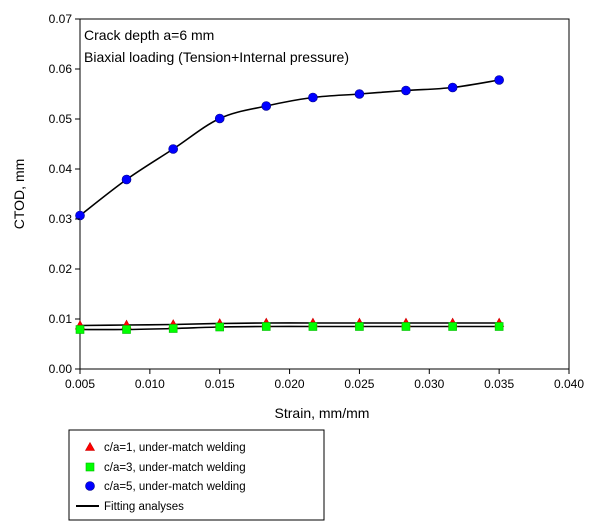 The width and height of the screenshot is (596, 522). I want to click on legend-label: c/a=5, under-match welding, so click(175, 487).